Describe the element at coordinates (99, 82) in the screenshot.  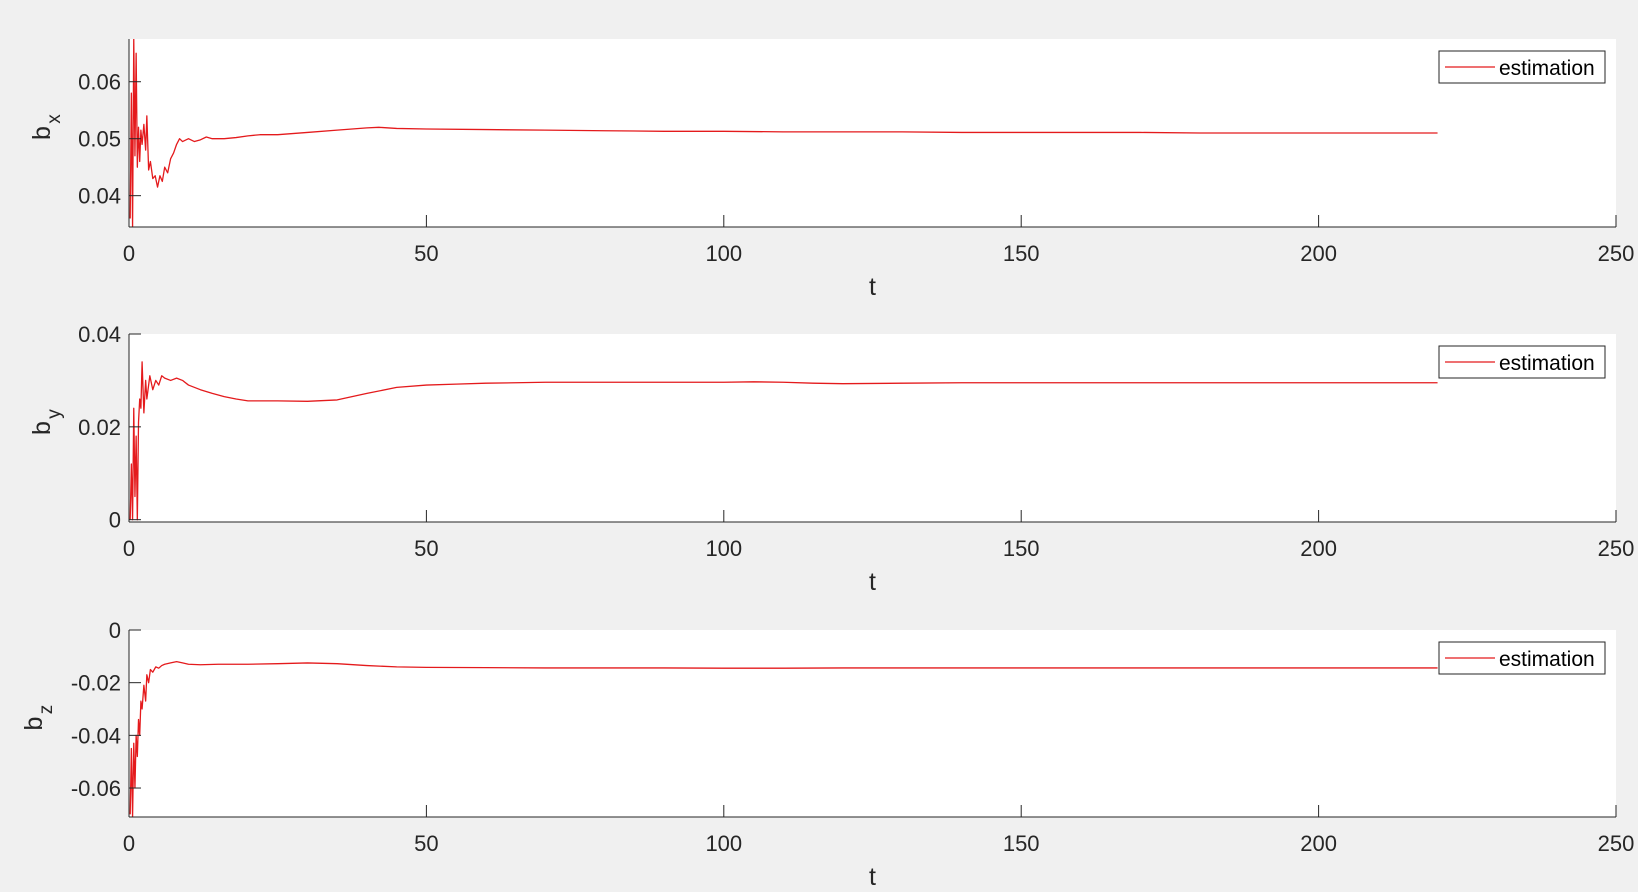
I see `y-tick-label: 0.06` at that location.